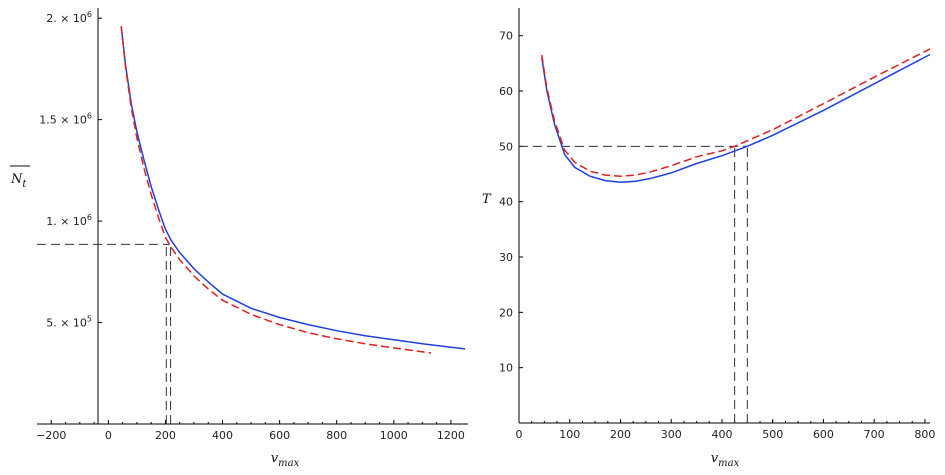 This screenshot has width=945, height=475. What do you see at coordinates (506, 146) in the screenshot?
I see `y-tick-label: 50` at bounding box center [506, 146].